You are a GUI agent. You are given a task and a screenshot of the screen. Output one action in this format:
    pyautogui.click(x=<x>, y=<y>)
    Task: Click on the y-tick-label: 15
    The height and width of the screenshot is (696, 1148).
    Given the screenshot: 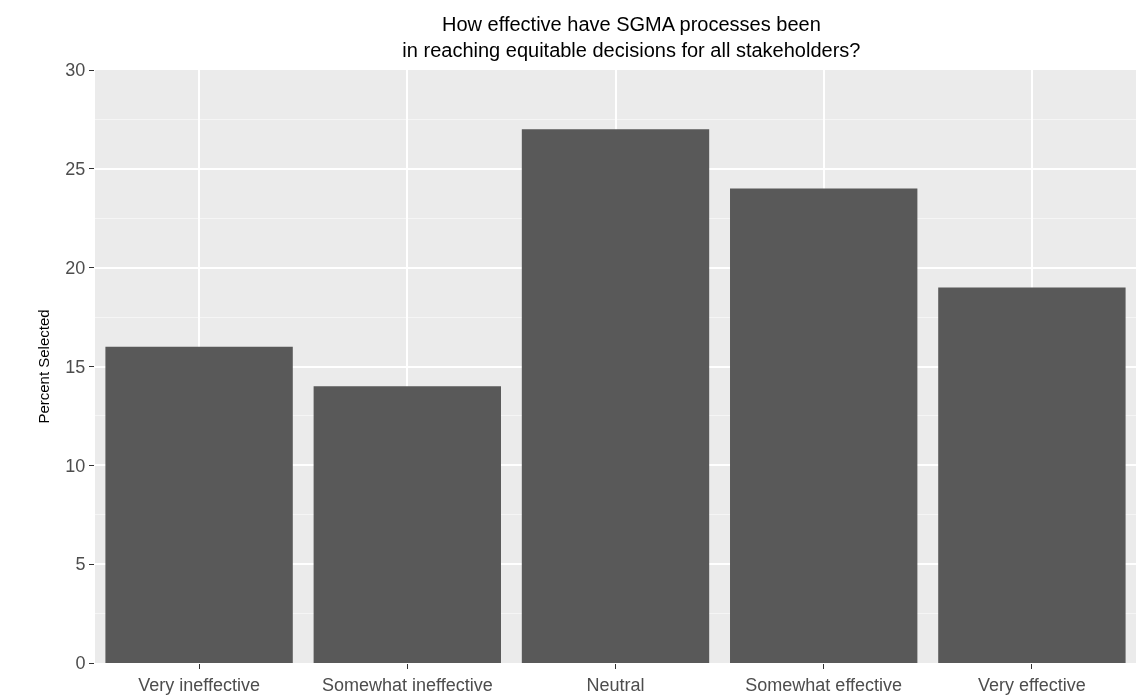 What is the action you would take?
    pyautogui.click(x=75, y=366)
    